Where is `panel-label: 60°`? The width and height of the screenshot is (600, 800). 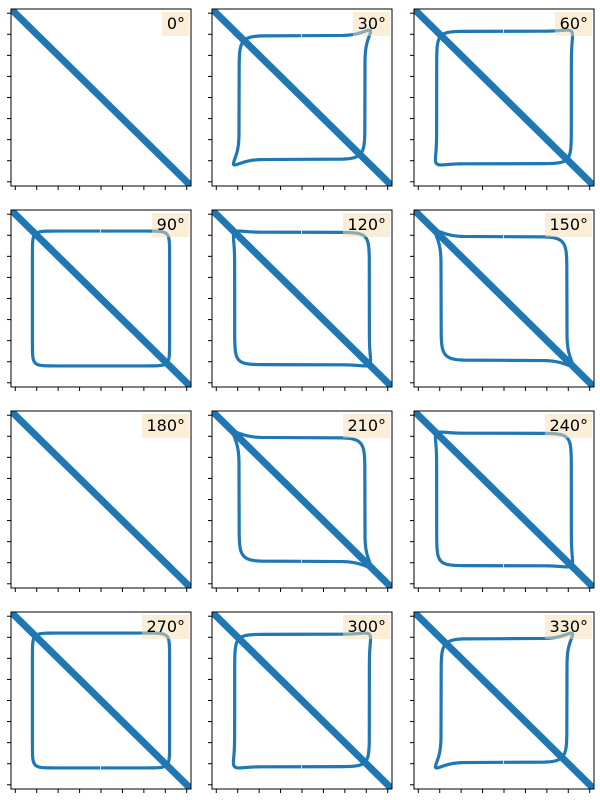 panel-label: 60° is located at coordinates (574, 23).